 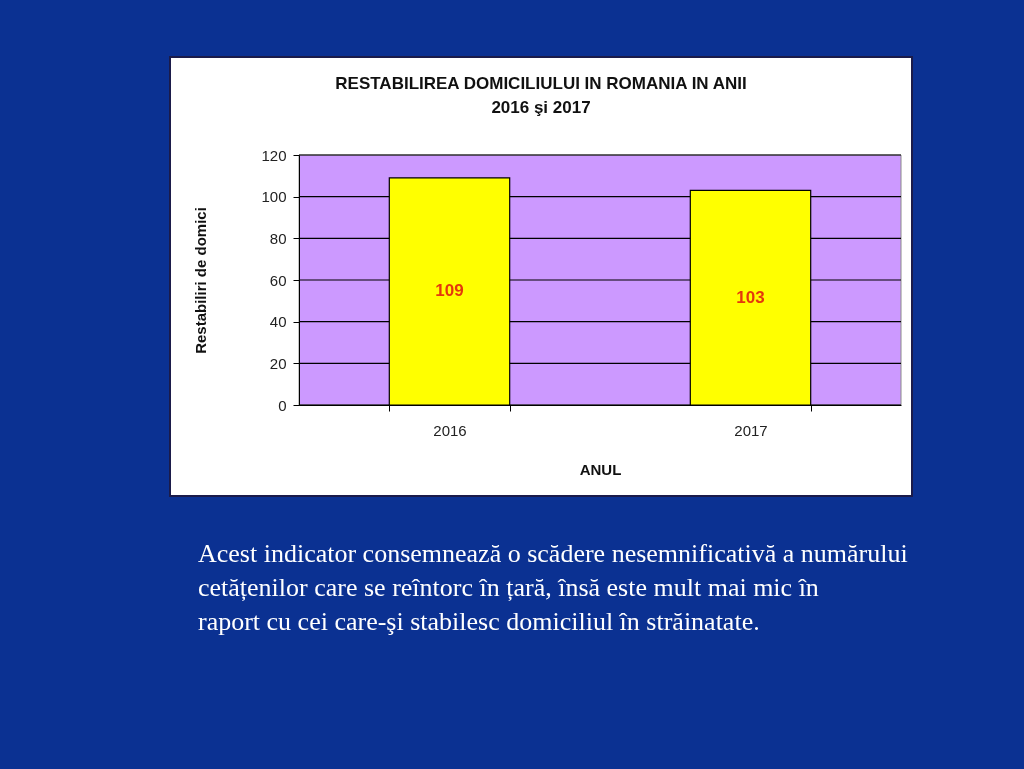 I want to click on y-tick-label: 100, so click(x=274, y=197).